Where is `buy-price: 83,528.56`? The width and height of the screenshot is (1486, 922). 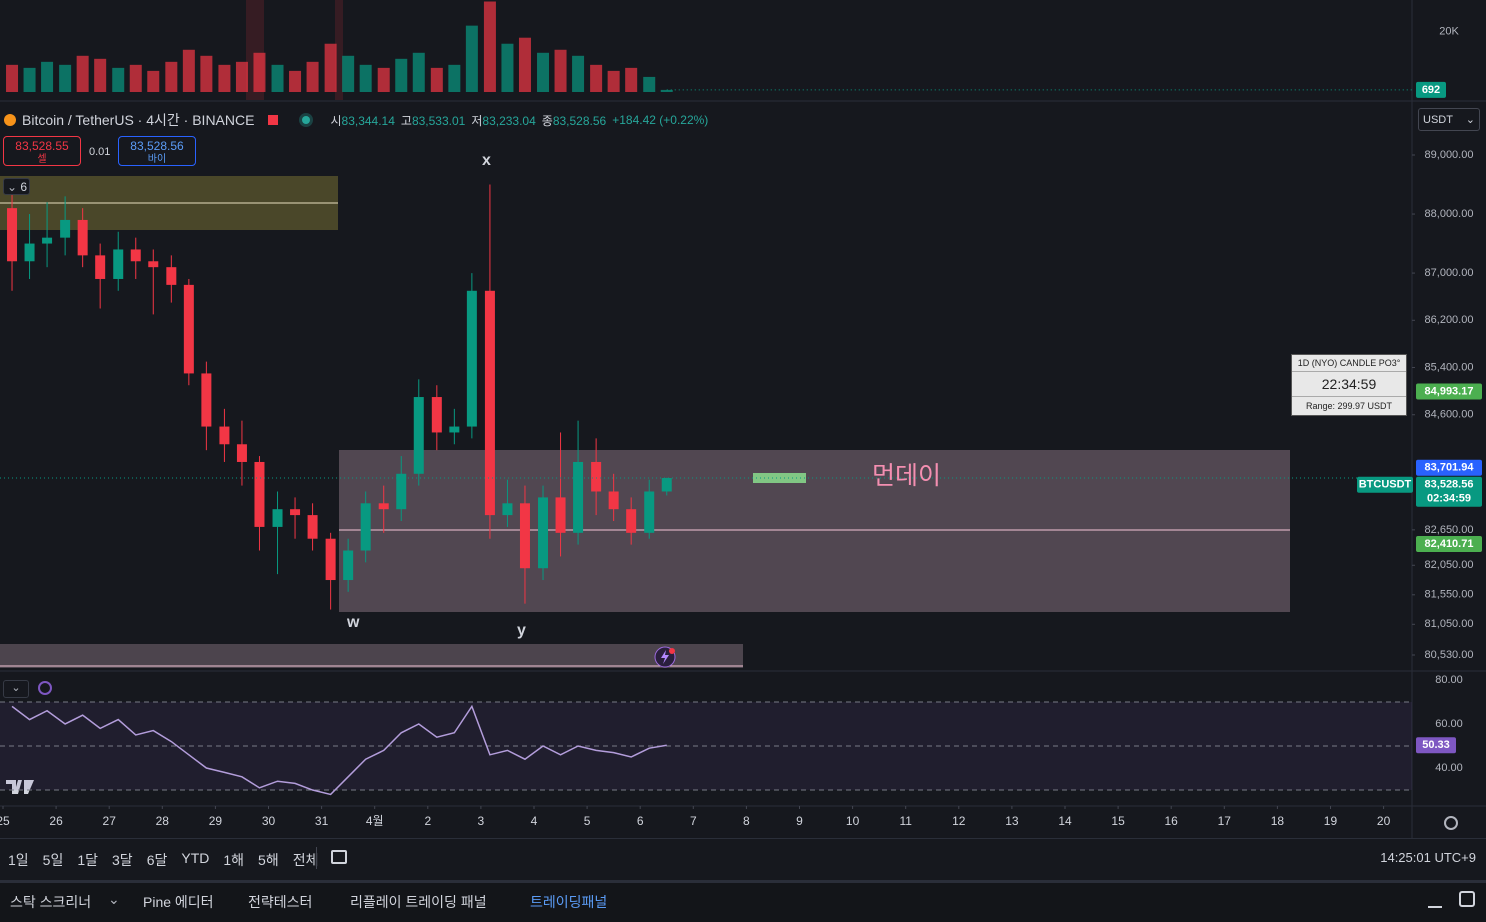
buy-price: 83,528.56 is located at coordinates (157, 146).